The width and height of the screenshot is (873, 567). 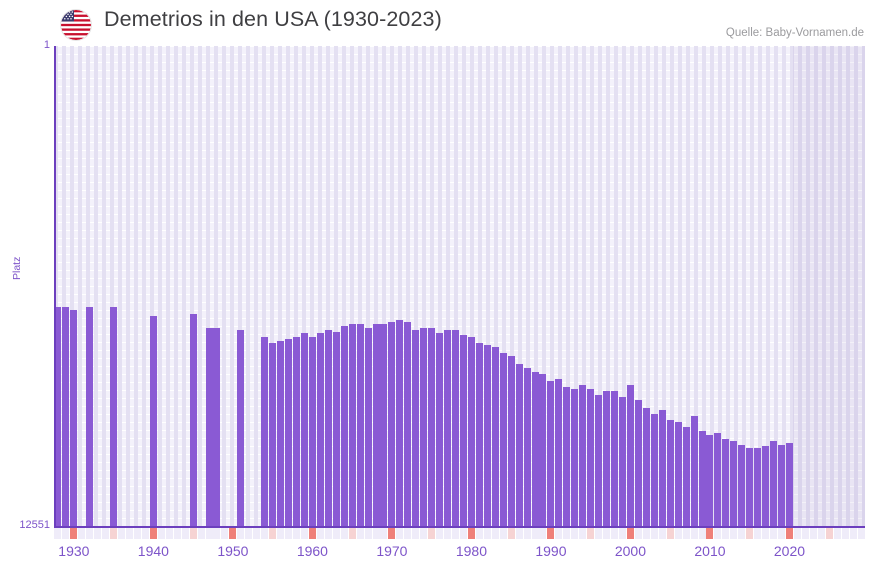 I want to click on x-tick-1929, so click(x=66, y=533).